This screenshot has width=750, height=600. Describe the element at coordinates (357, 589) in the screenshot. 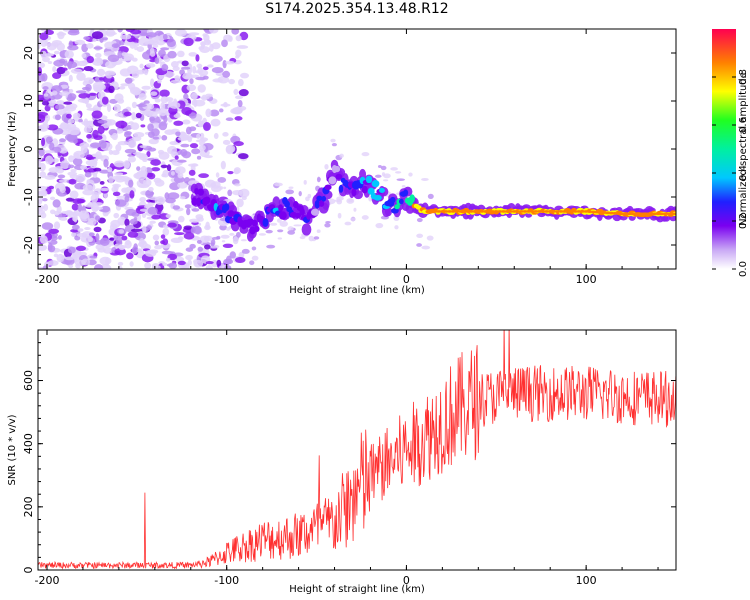

I see `snr-xlabel: Height of straight line (km)` at that location.